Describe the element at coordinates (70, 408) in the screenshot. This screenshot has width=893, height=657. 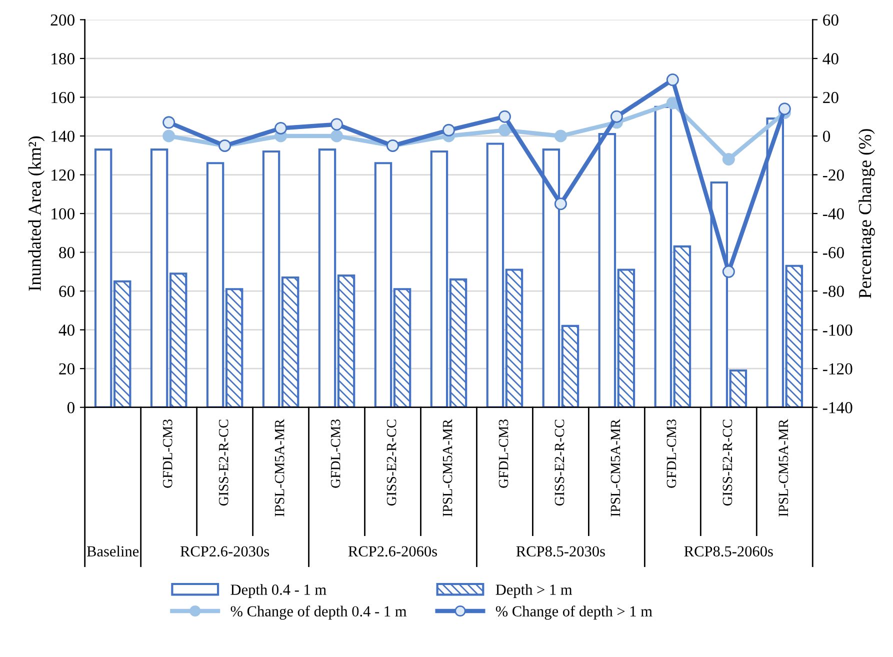
I see `y-tick-label: 0` at that location.